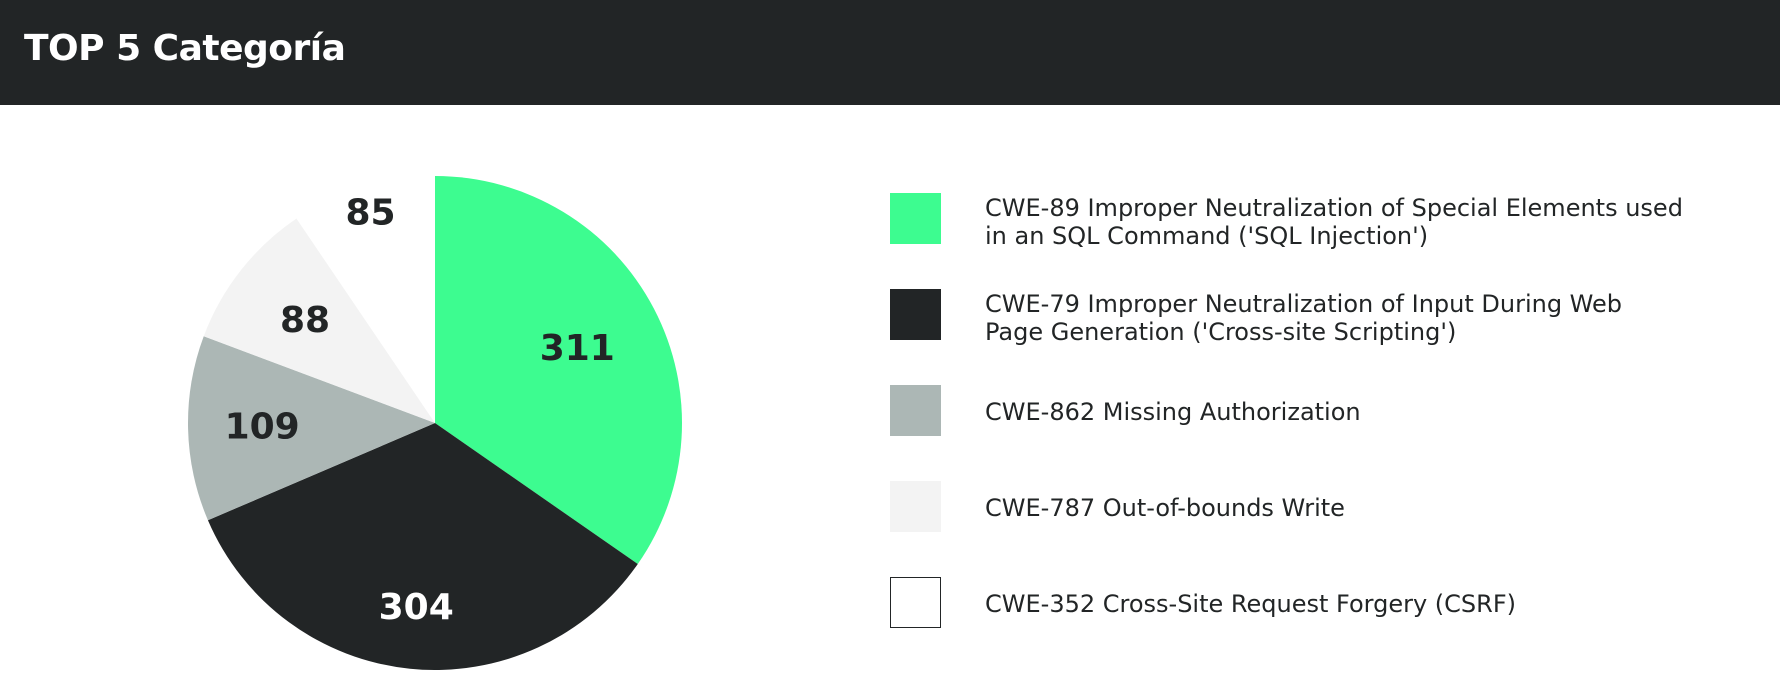  I want to click on page-title: TOP 5 Categoría, so click(185, 48).